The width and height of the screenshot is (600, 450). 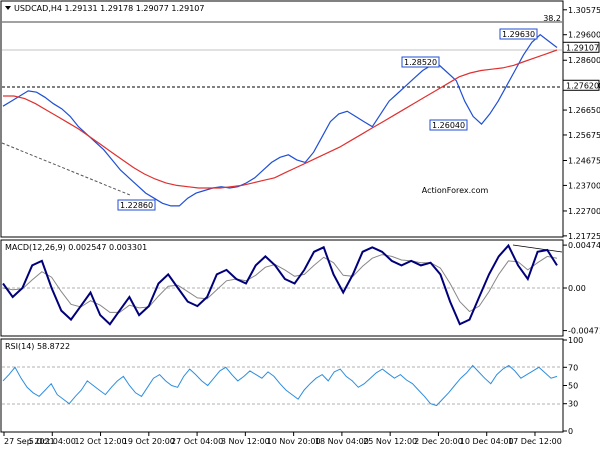 I want to click on watermark-text: ActionForex.com, so click(x=455, y=190).